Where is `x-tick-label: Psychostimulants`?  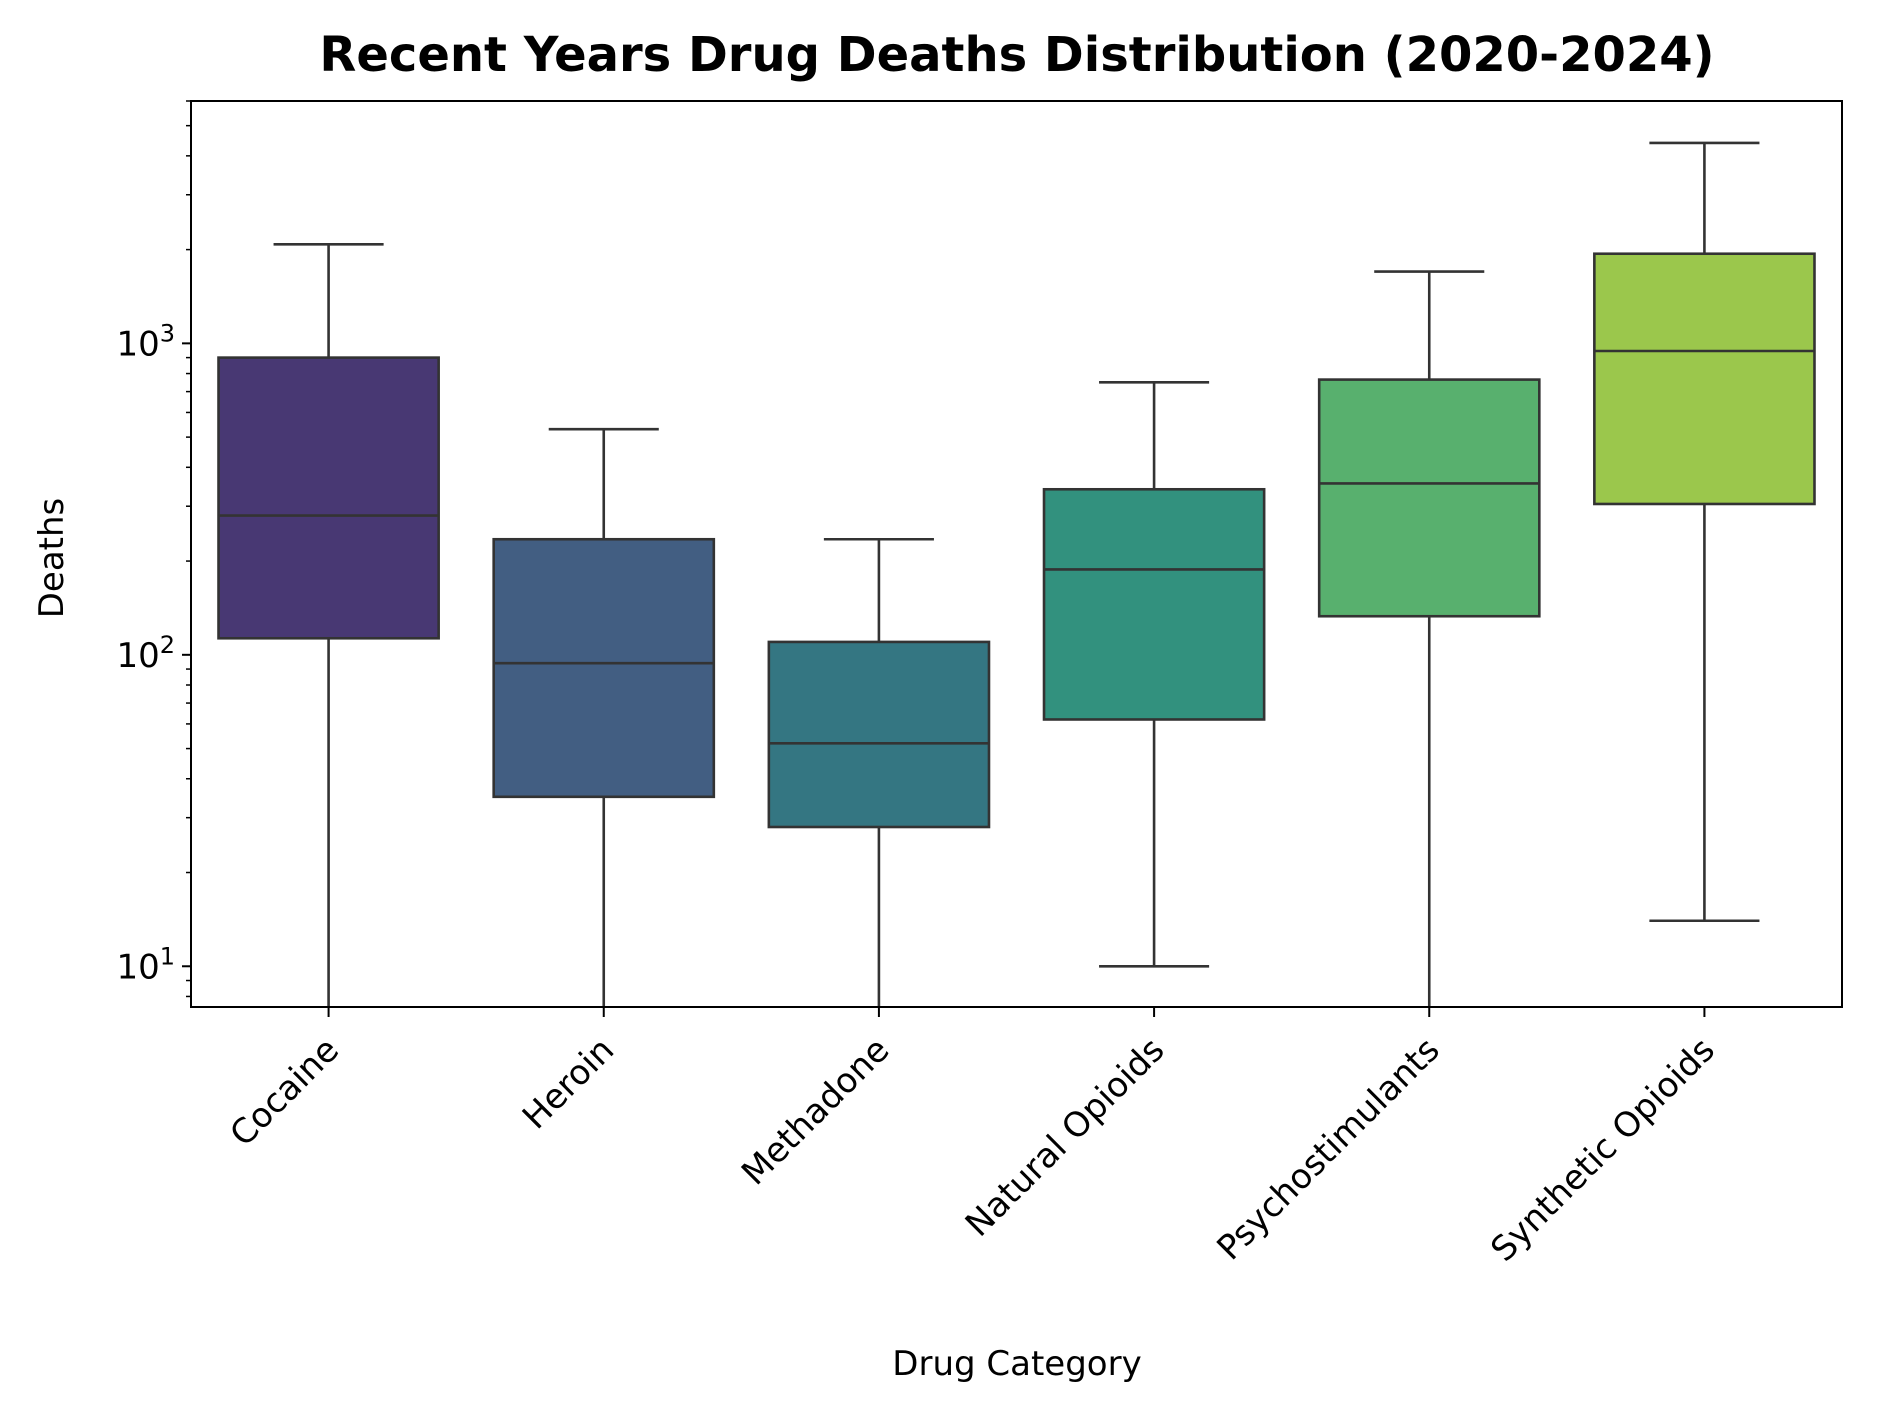
x-tick-label: Psychostimulants is located at coordinates (1328, 1149).